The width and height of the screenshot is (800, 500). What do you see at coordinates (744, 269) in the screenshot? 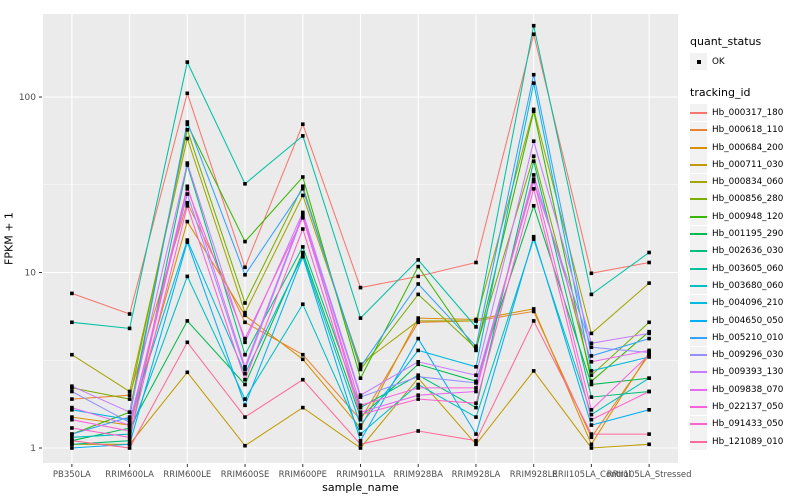
I see `legend-entry: Hb_003605_060` at bounding box center [744, 269].